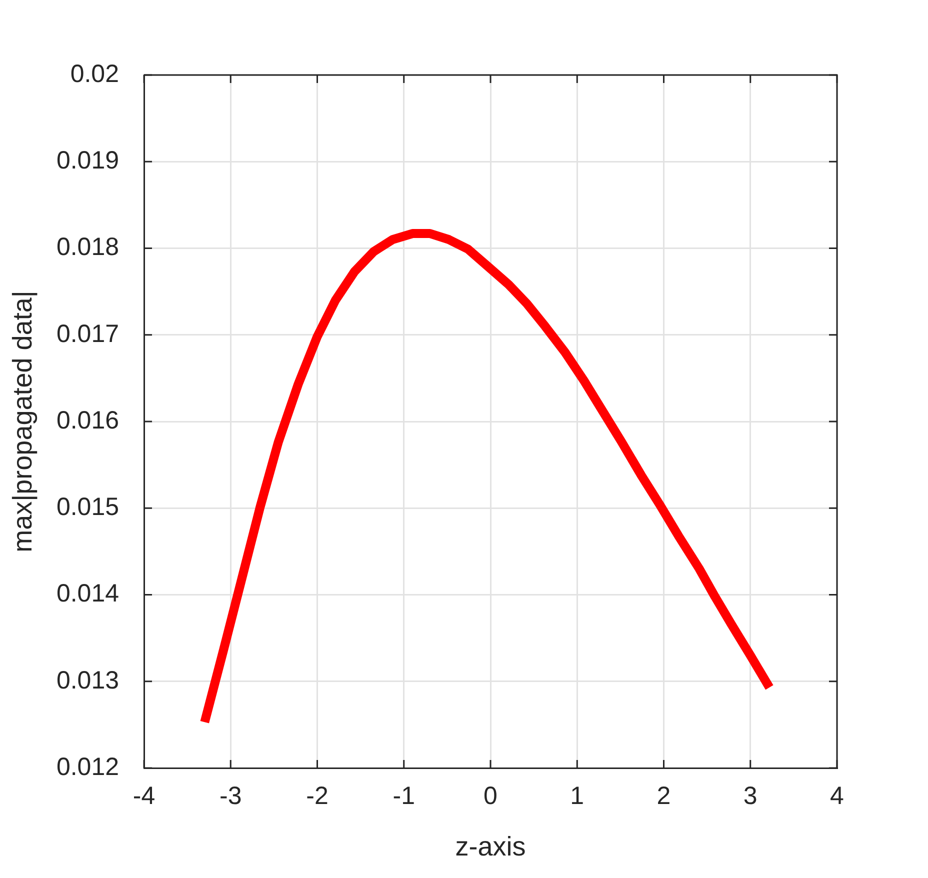 This screenshot has width=928, height=878. What do you see at coordinates (490, 846) in the screenshot?
I see `x-axis-title: z-axis` at bounding box center [490, 846].